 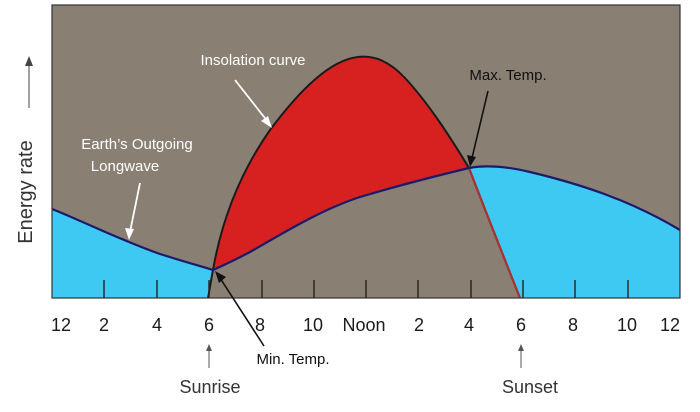 I want to click on y-axis-arrow-icon, so click(x=29, y=82).